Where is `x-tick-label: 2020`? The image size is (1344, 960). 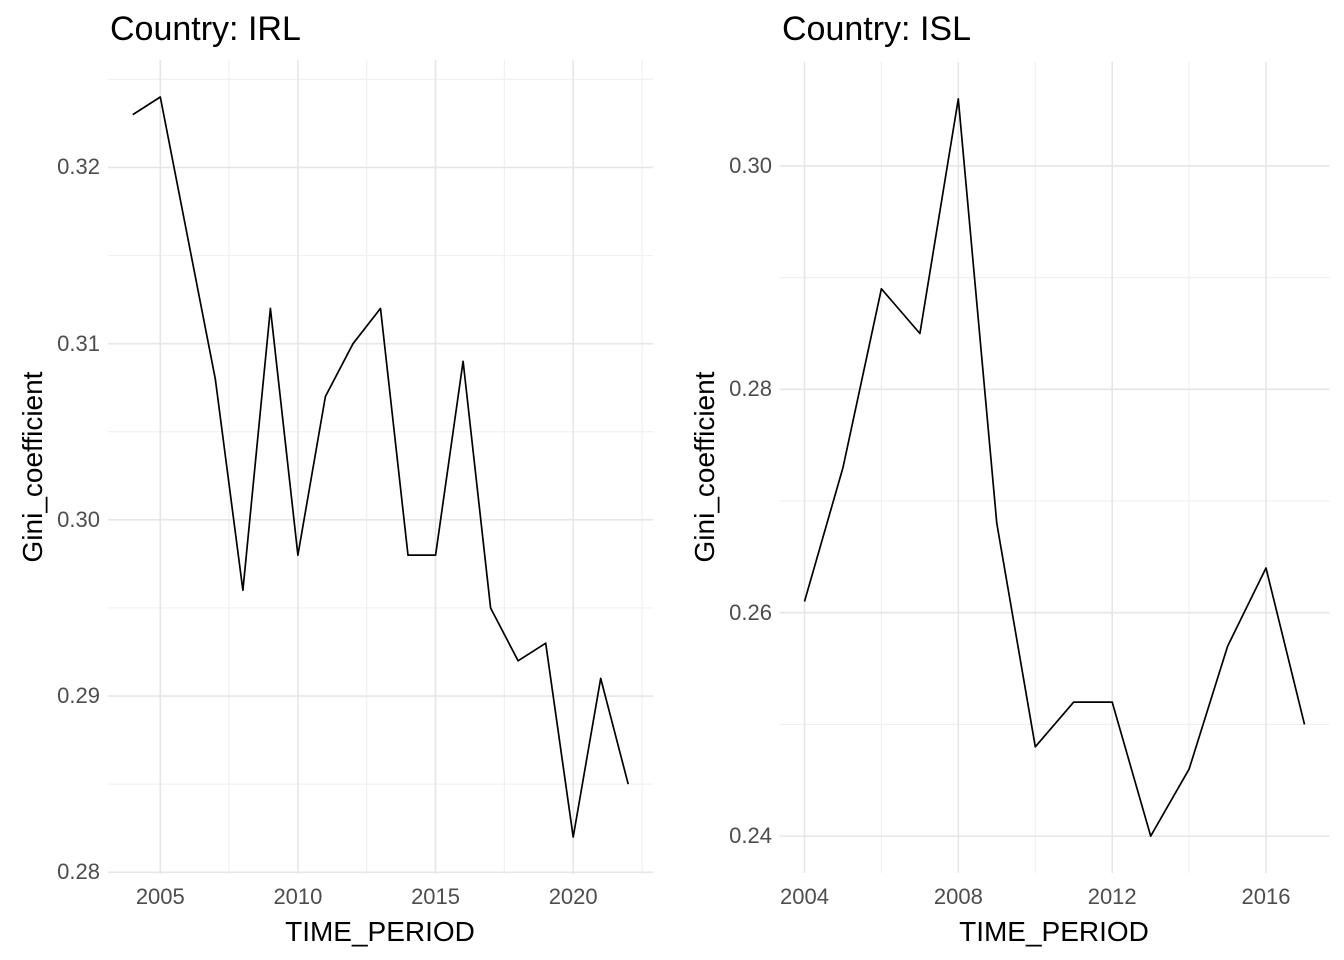
x-tick-label: 2020 is located at coordinates (573, 896).